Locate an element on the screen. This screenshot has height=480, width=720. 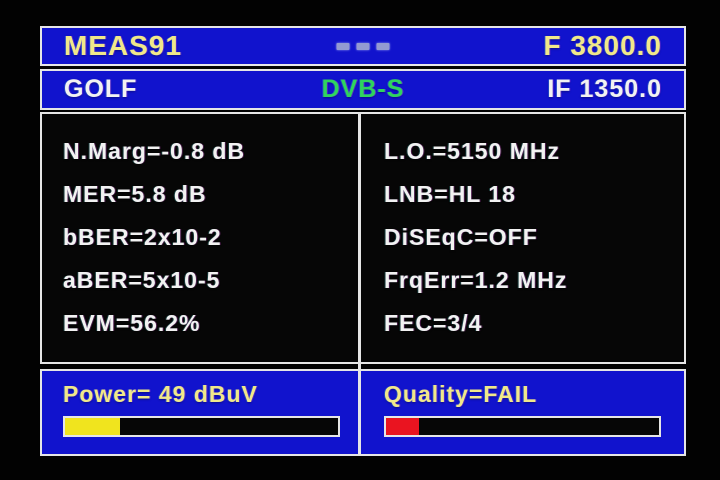
quality-bar is located at coordinates (522, 426).